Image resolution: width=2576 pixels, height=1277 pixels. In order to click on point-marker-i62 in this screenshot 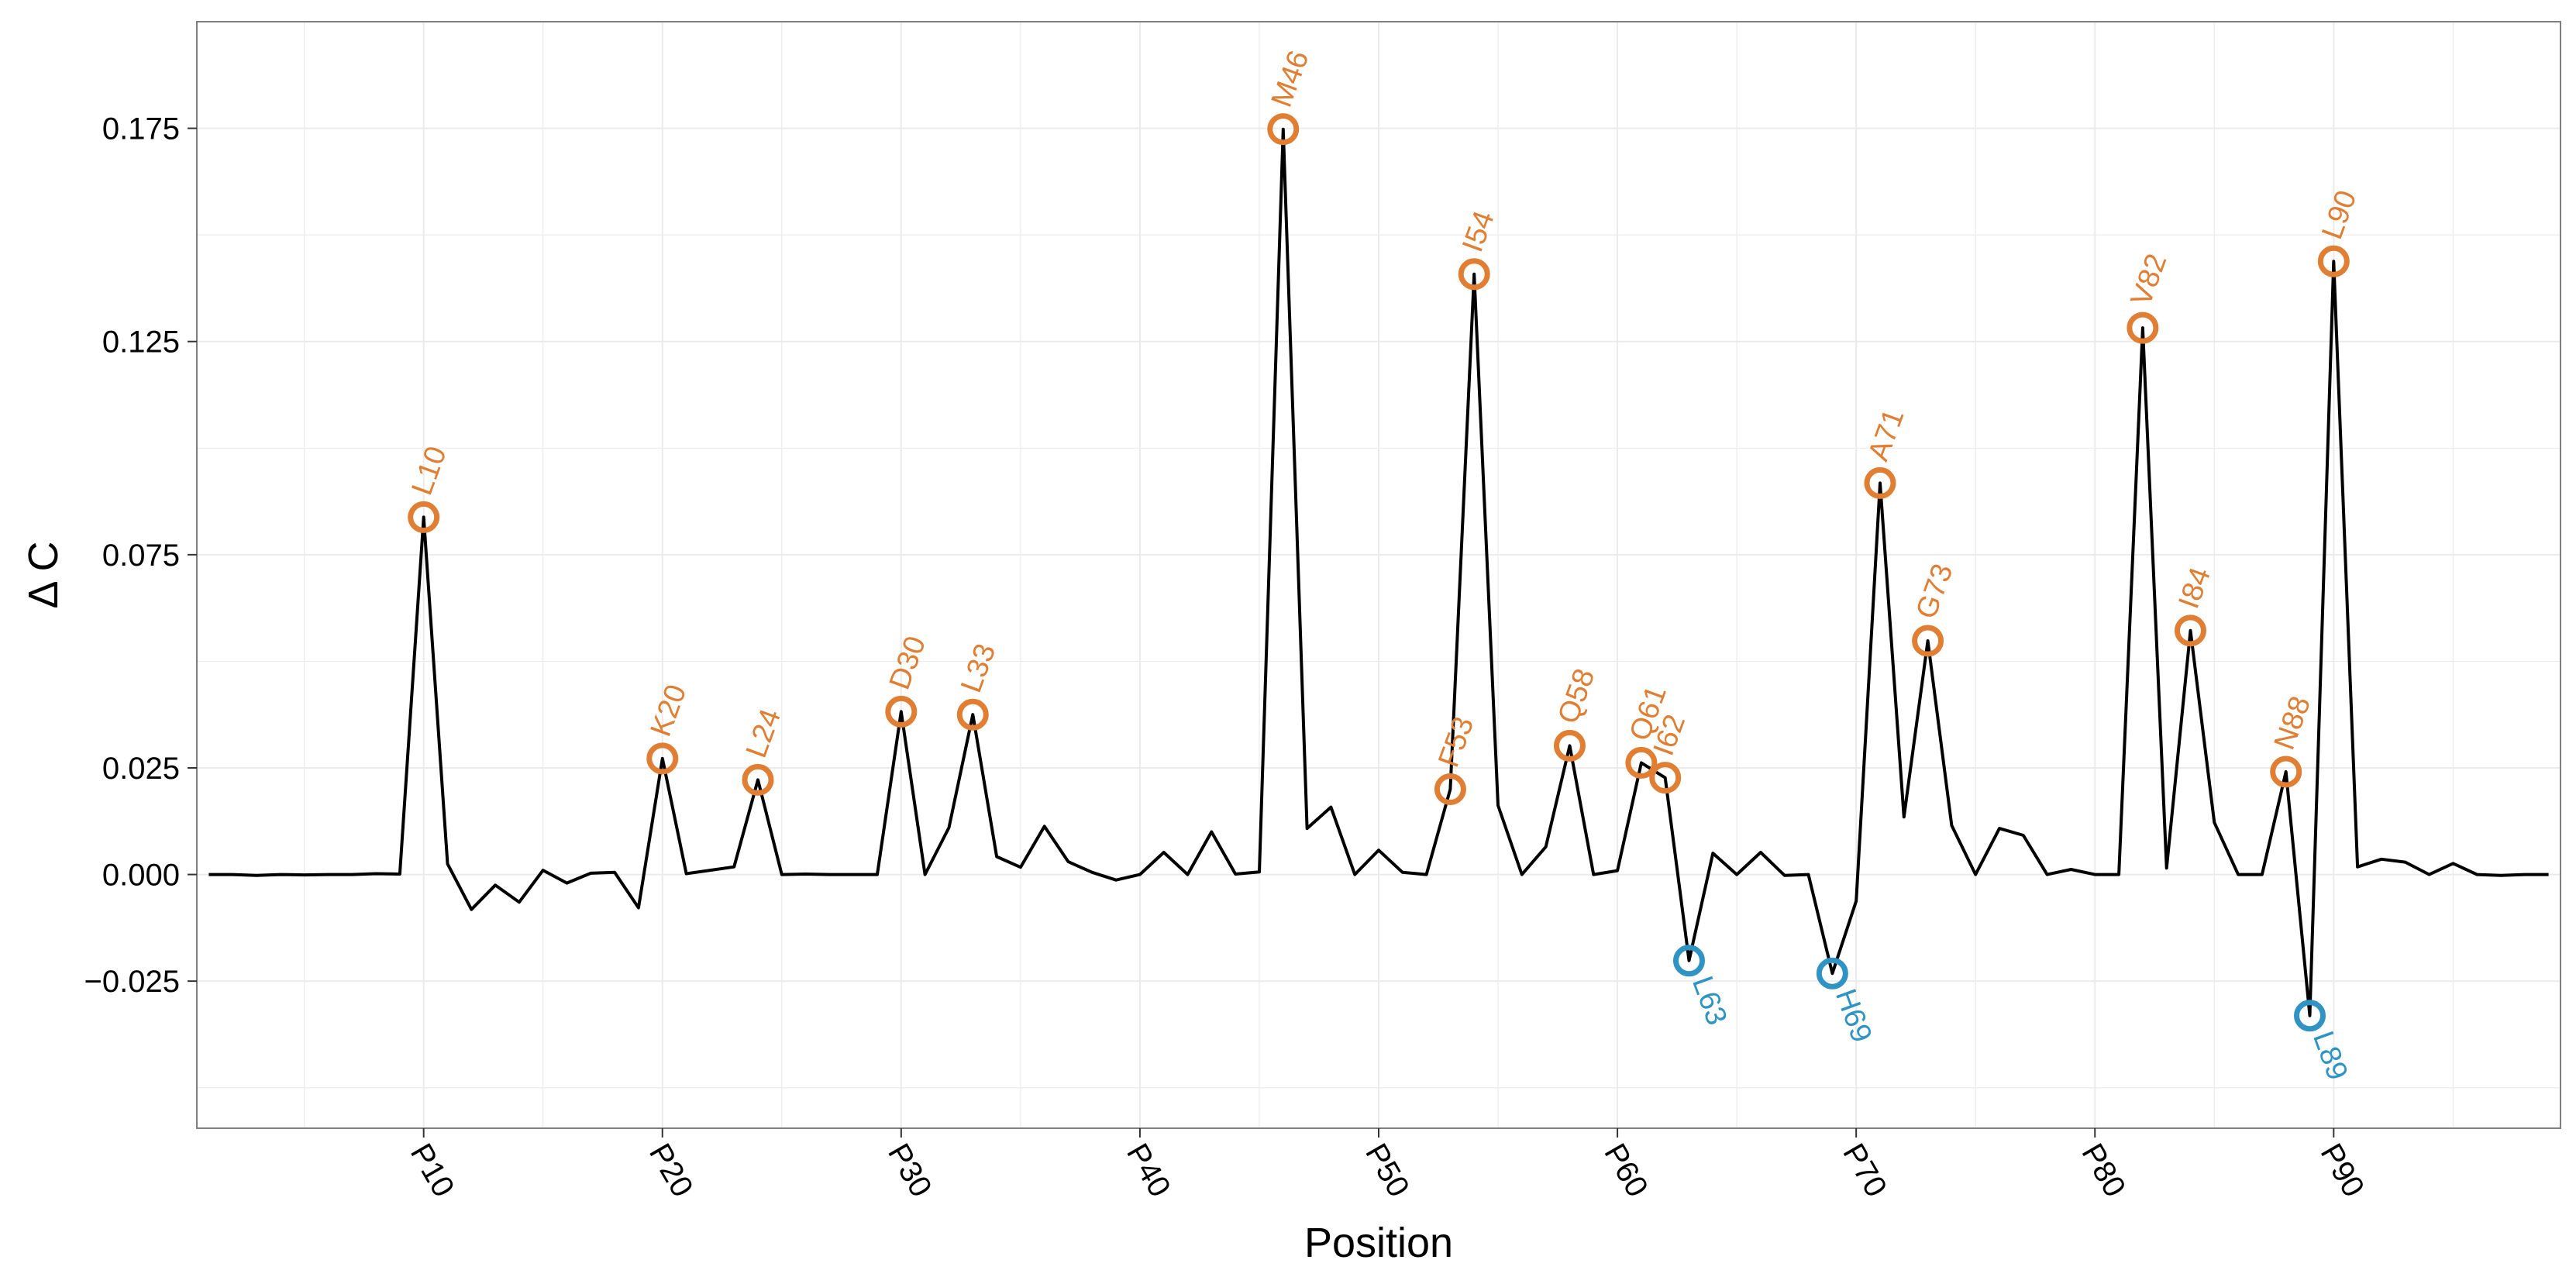, I will do `click(1665, 778)`.